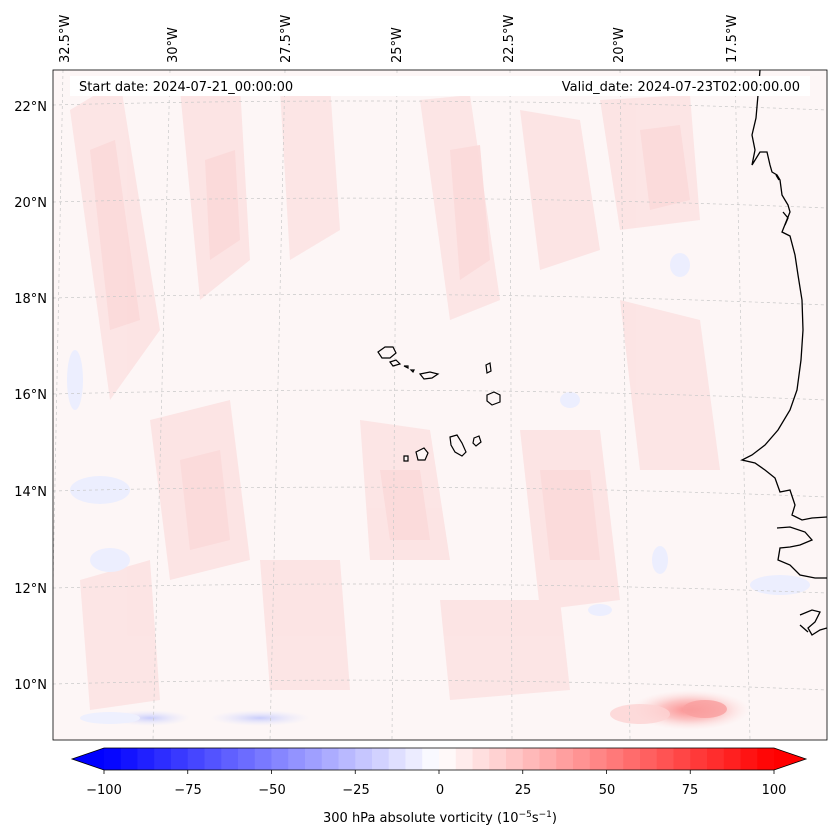 The width and height of the screenshot is (837, 839). Describe the element at coordinates (30, 492) in the screenshot. I see `lat-label: 14°N` at that location.